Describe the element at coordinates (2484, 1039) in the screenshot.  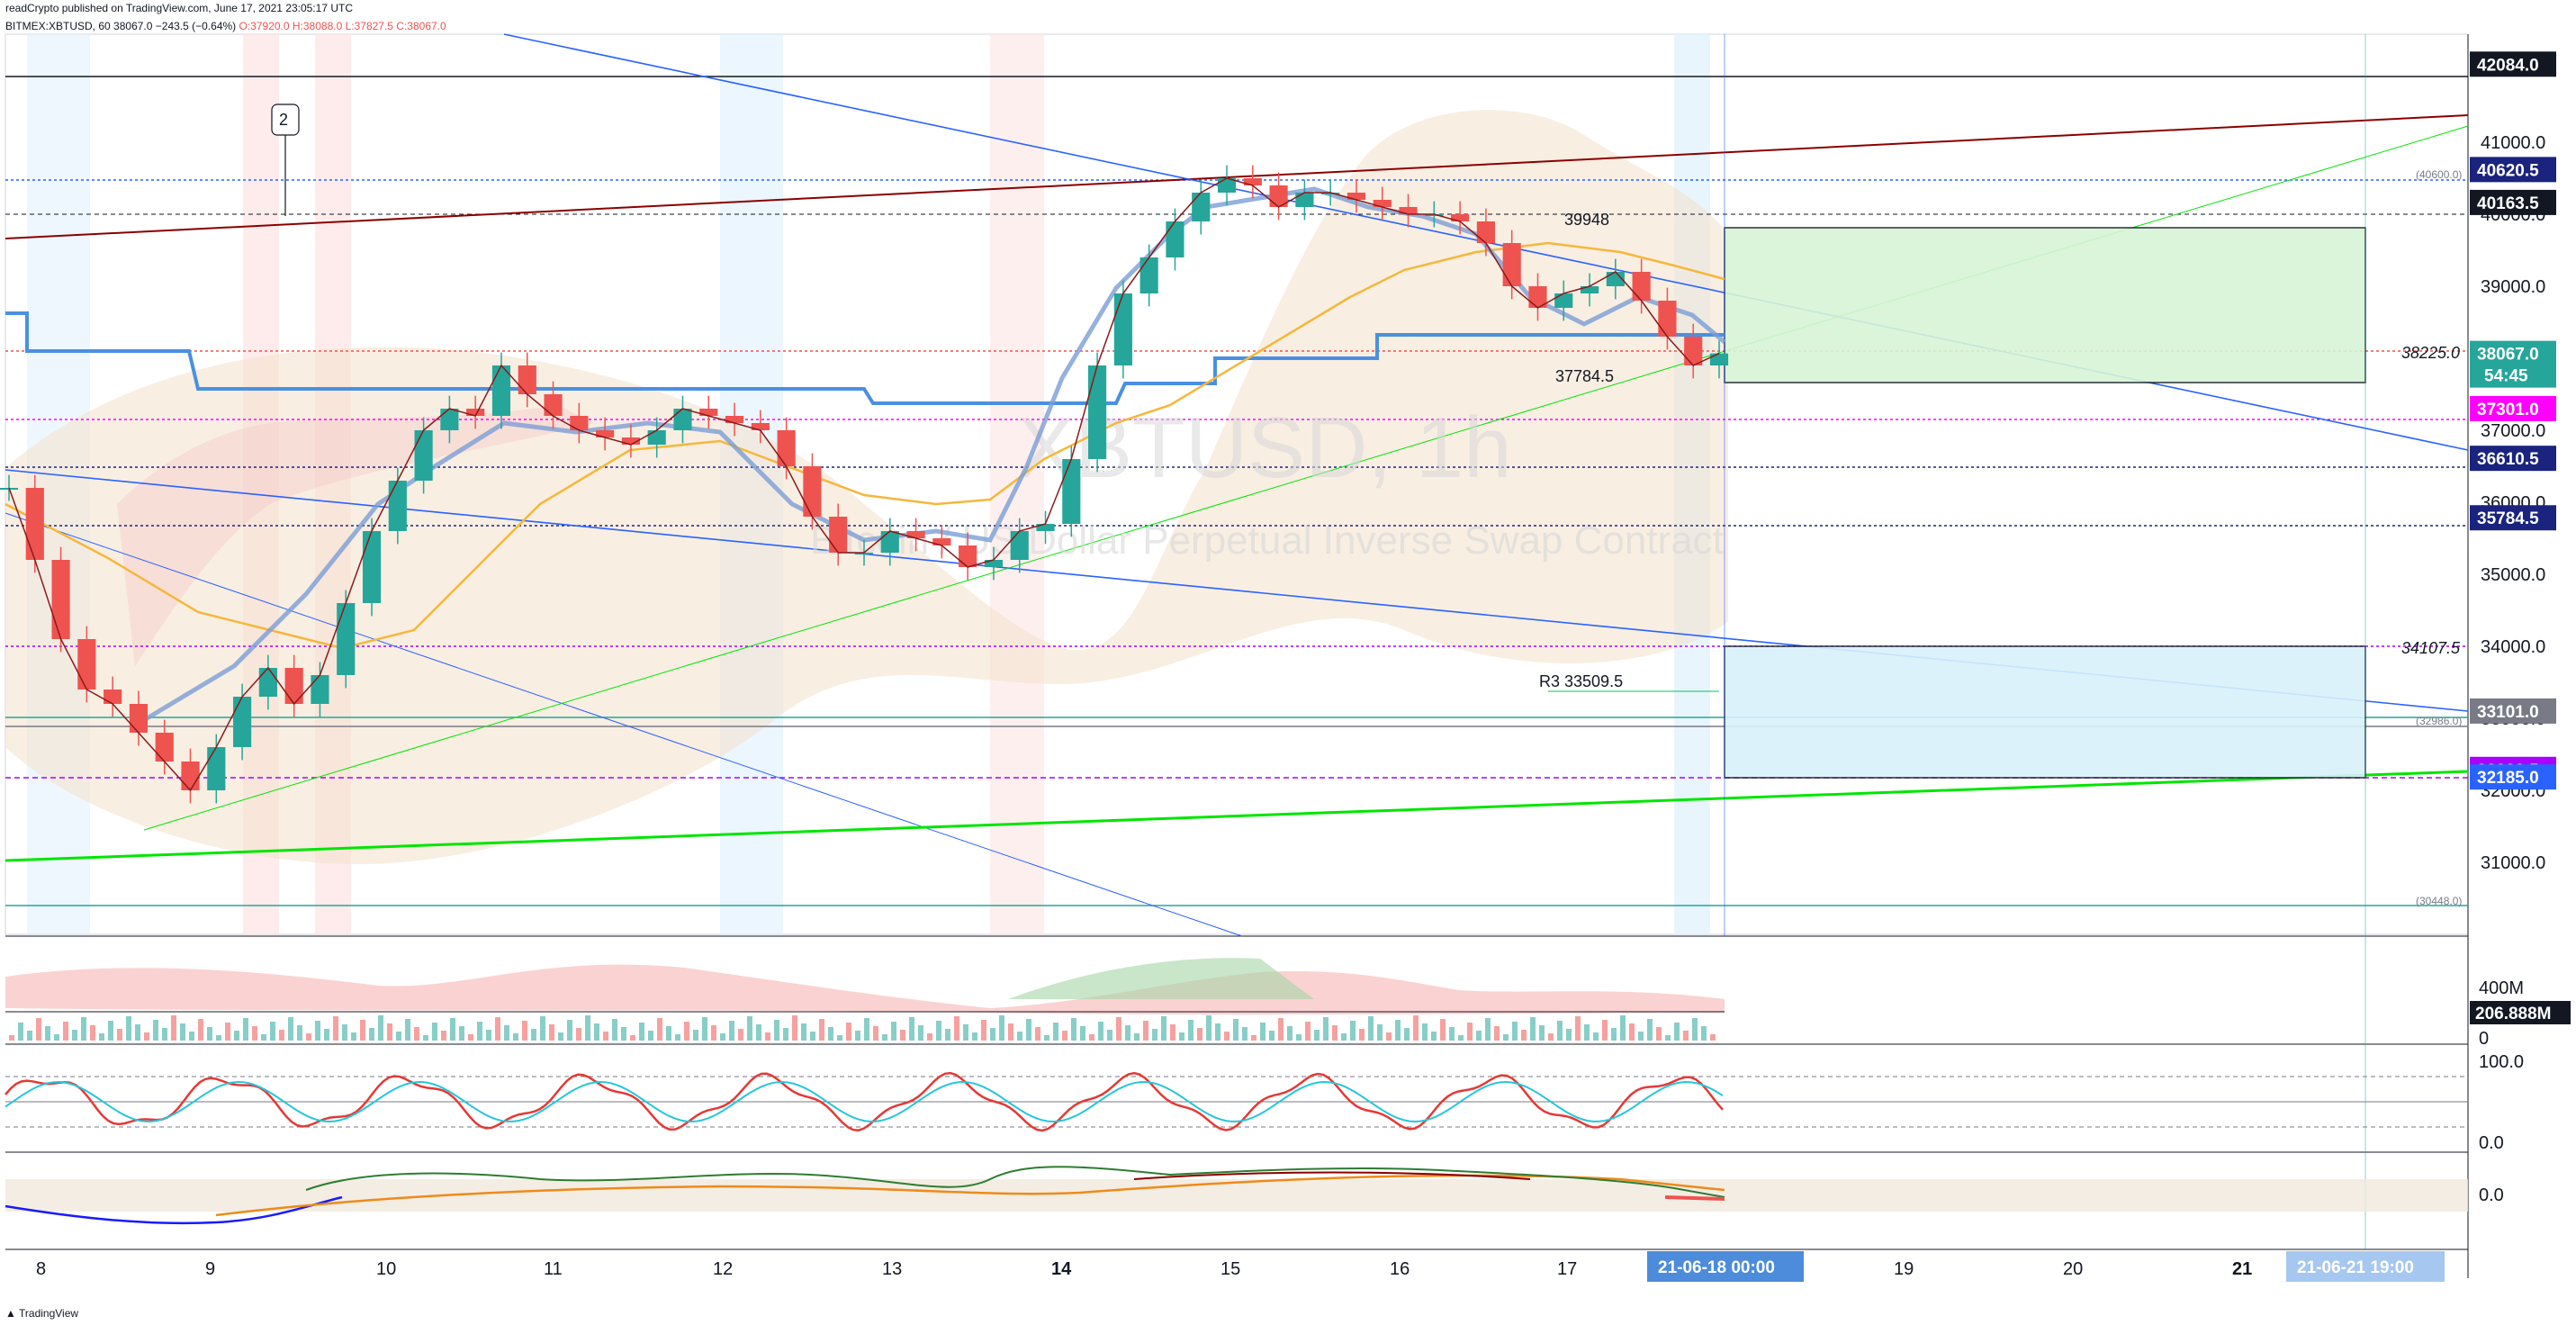
I see `volume-tick-0: 0` at that location.